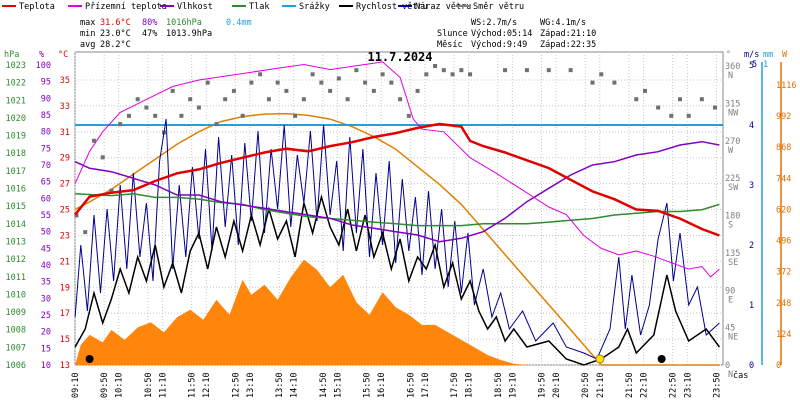 The width and height of the screenshot is (800, 400). Describe the element at coordinates (732, 142) in the screenshot. I see `dir-tick-deg: 270` at that location.